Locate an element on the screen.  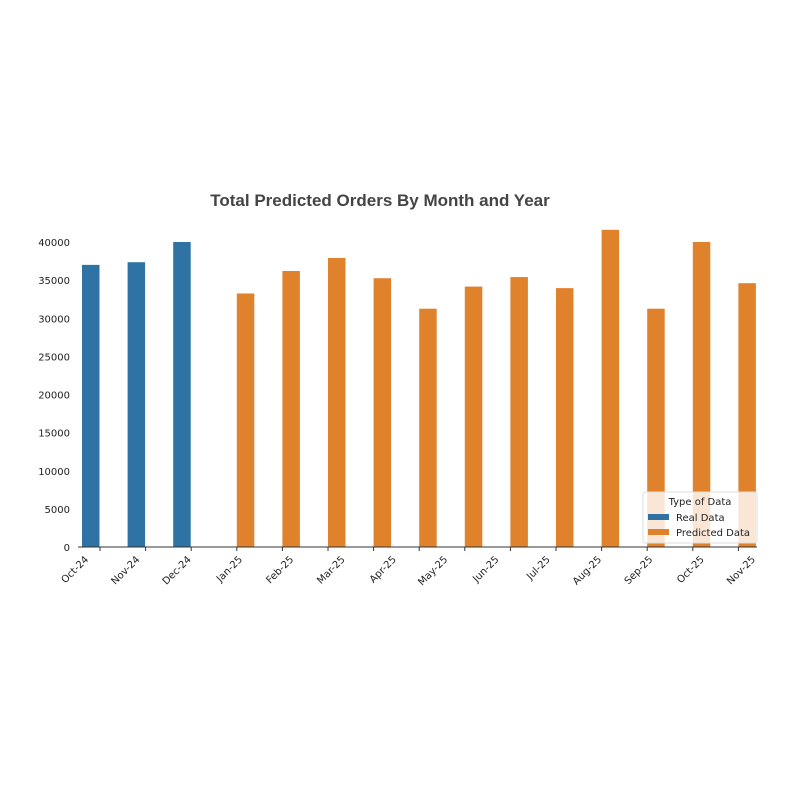
x-tick-label: Dec-24 is located at coordinates (177, 570).